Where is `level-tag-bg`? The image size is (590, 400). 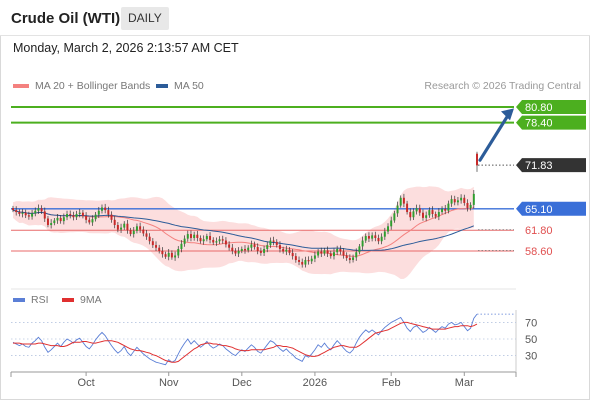
level-tag-bg is located at coordinates (551, 208).